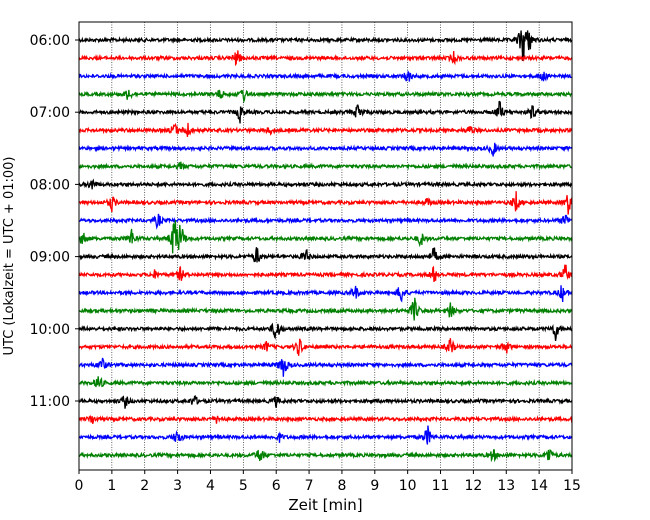 This screenshot has width=650, height=520. I want to click on y-axis-label: UTC (Lokalzeit = UTC + 01:00), so click(9, 256).